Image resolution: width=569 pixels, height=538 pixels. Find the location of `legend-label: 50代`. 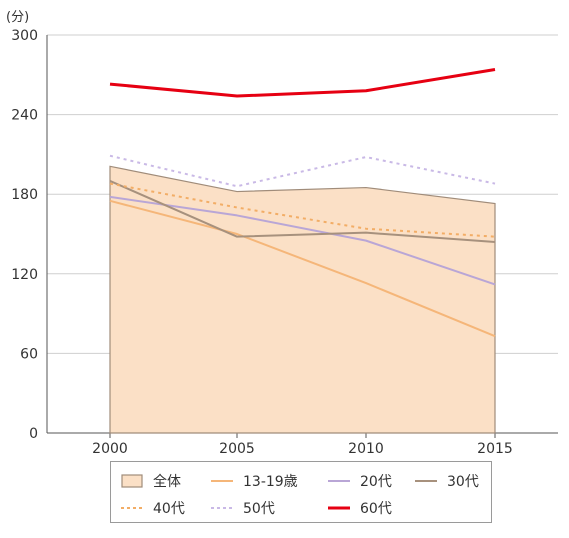

legend-label: 50代 is located at coordinates (259, 509).